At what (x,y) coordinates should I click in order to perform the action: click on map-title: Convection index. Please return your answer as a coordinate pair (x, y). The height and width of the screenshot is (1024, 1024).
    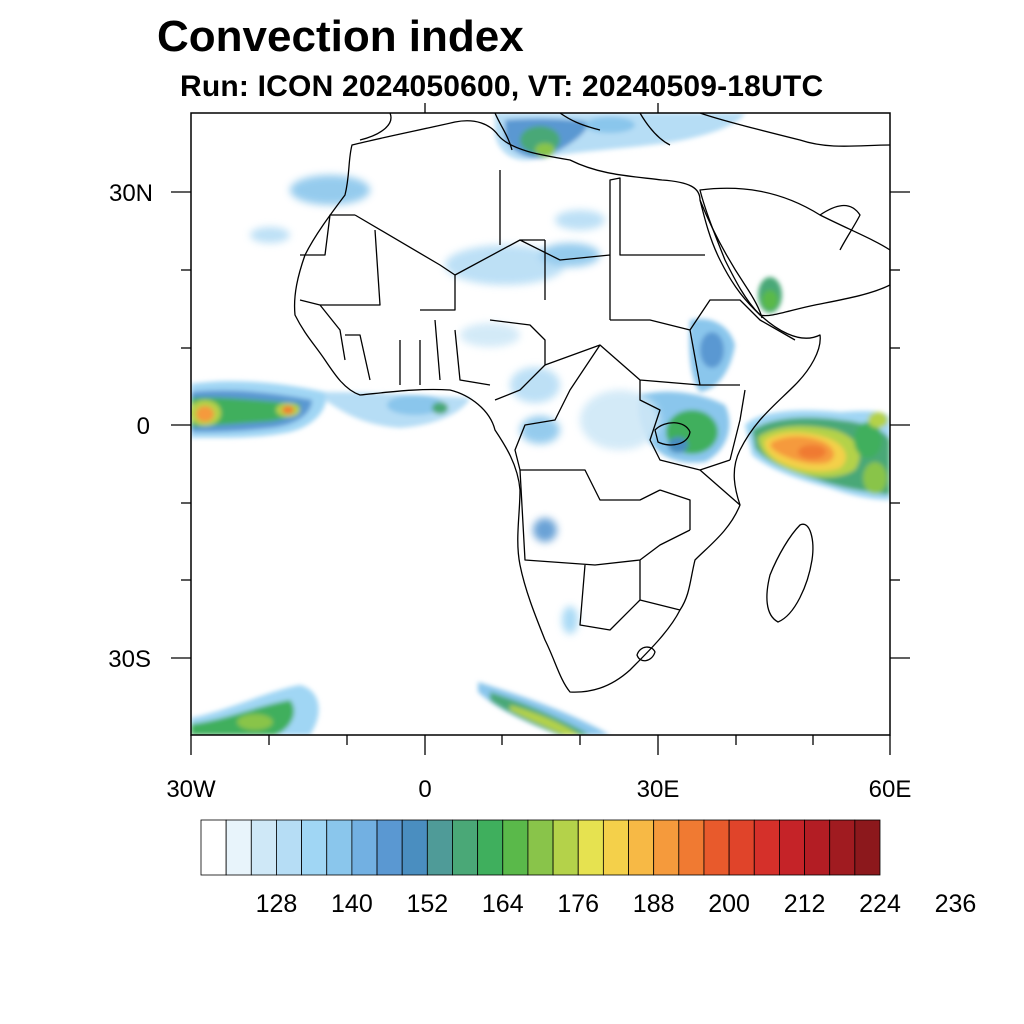
    Looking at the image, I should click on (340, 36).